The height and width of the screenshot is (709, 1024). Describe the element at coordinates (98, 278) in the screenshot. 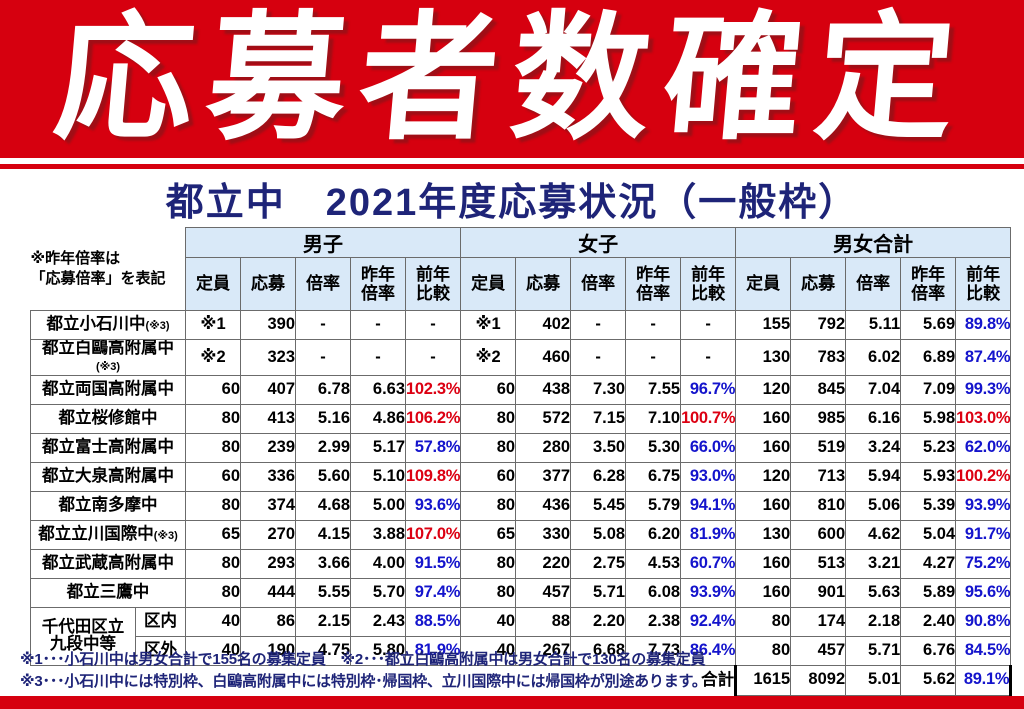

I see `side-note-line: 「応募倍率」を表記` at that location.